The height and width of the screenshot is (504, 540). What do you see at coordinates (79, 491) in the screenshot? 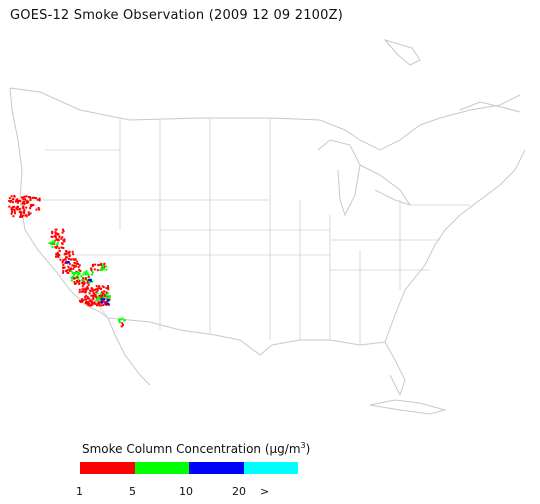
I see `legend-tick-1: 1` at bounding box center [79, 491].